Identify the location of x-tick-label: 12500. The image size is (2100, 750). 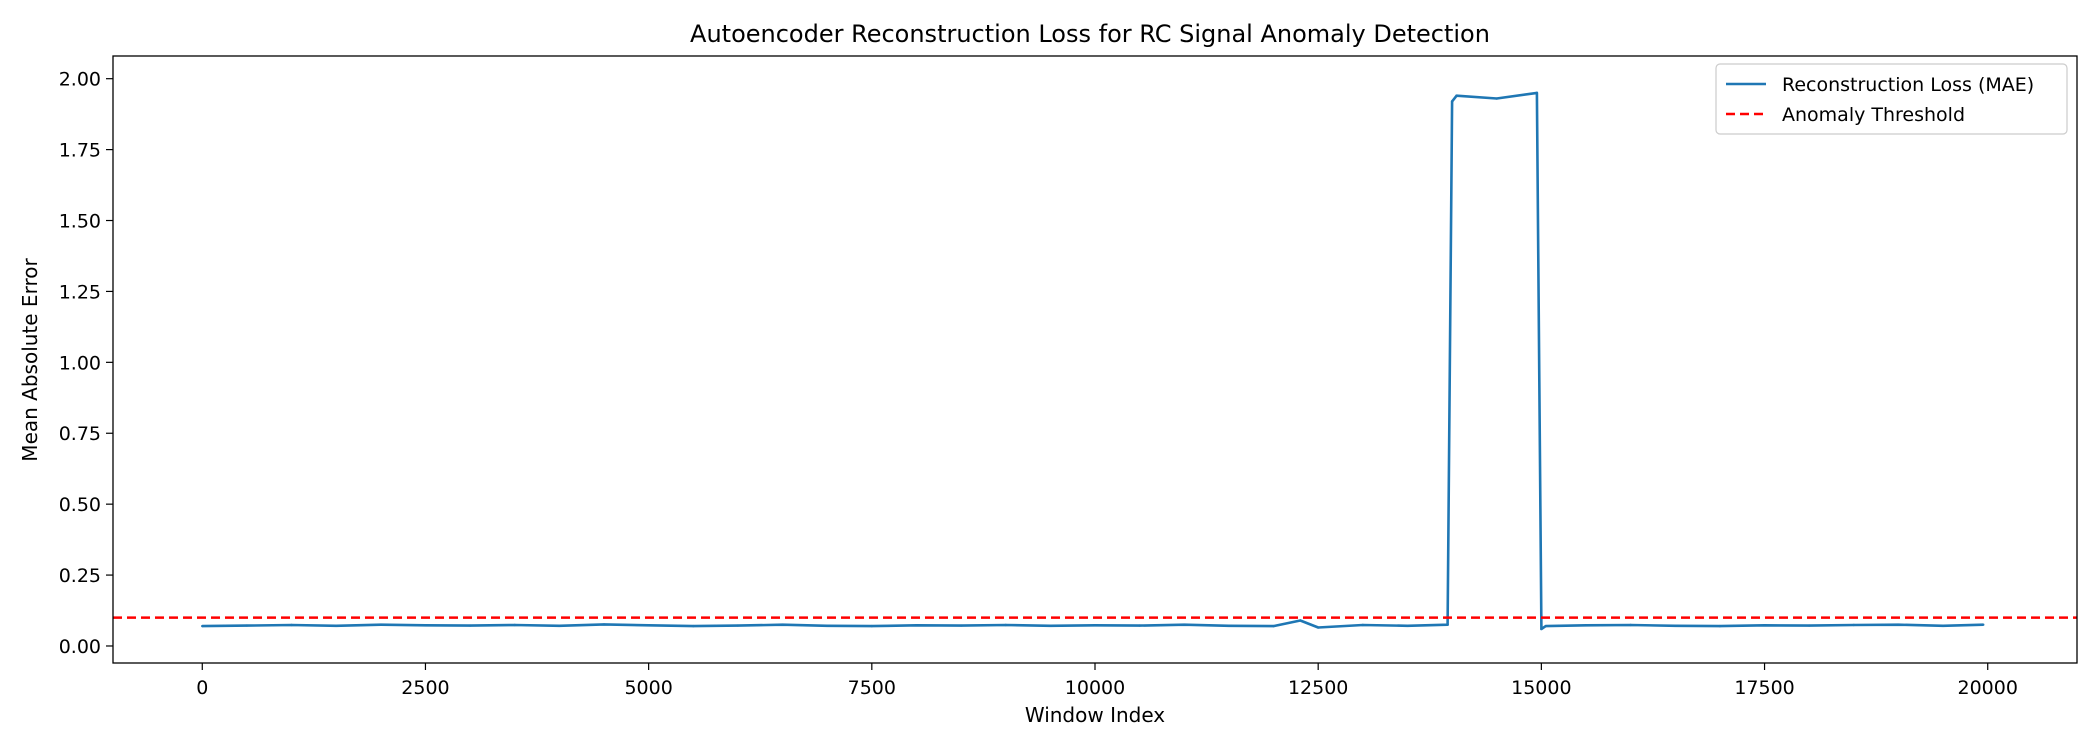
(1318, 688).